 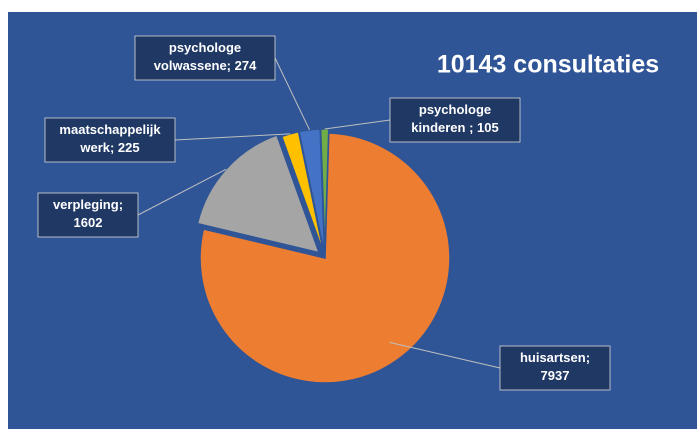 I want to click on data-label: verpleging; 1602, so click(x=88, y=213).